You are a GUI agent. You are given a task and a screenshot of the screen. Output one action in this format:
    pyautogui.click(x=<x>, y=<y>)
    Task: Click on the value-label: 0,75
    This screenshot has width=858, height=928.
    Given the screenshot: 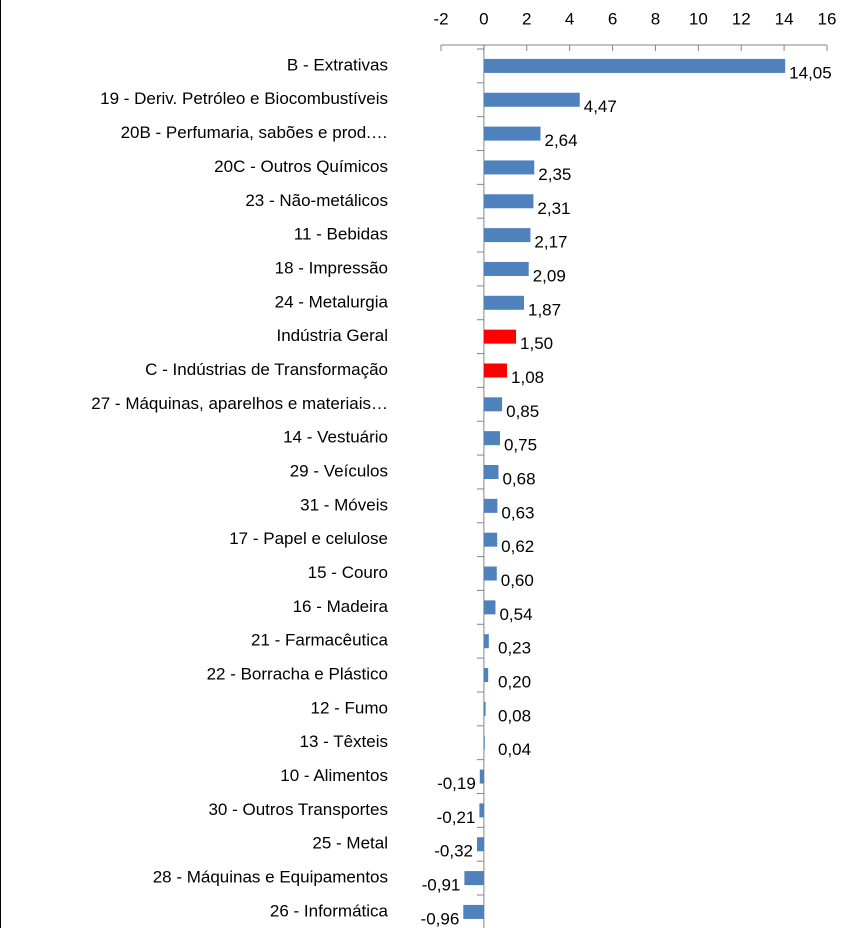 What is the action you would take?
    pyautogui.click(x=520, y=445)
    